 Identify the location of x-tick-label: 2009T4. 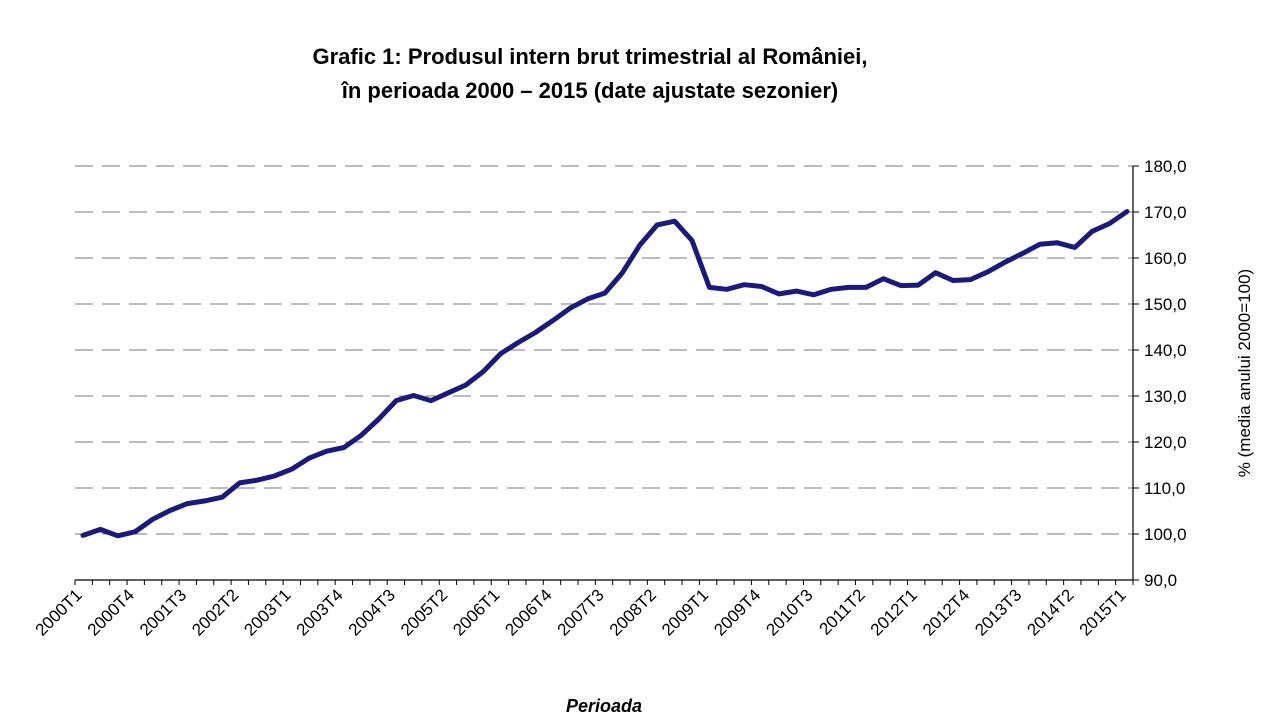
(737, 612).